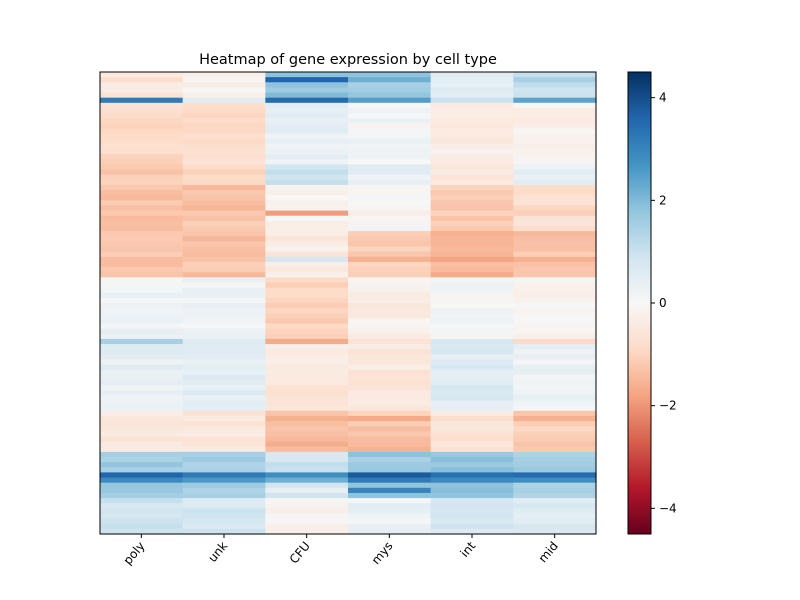  Describe the element at coordinates (663, 303) in the screenshot. I see `colorbar-tick-label: 0` at that location.